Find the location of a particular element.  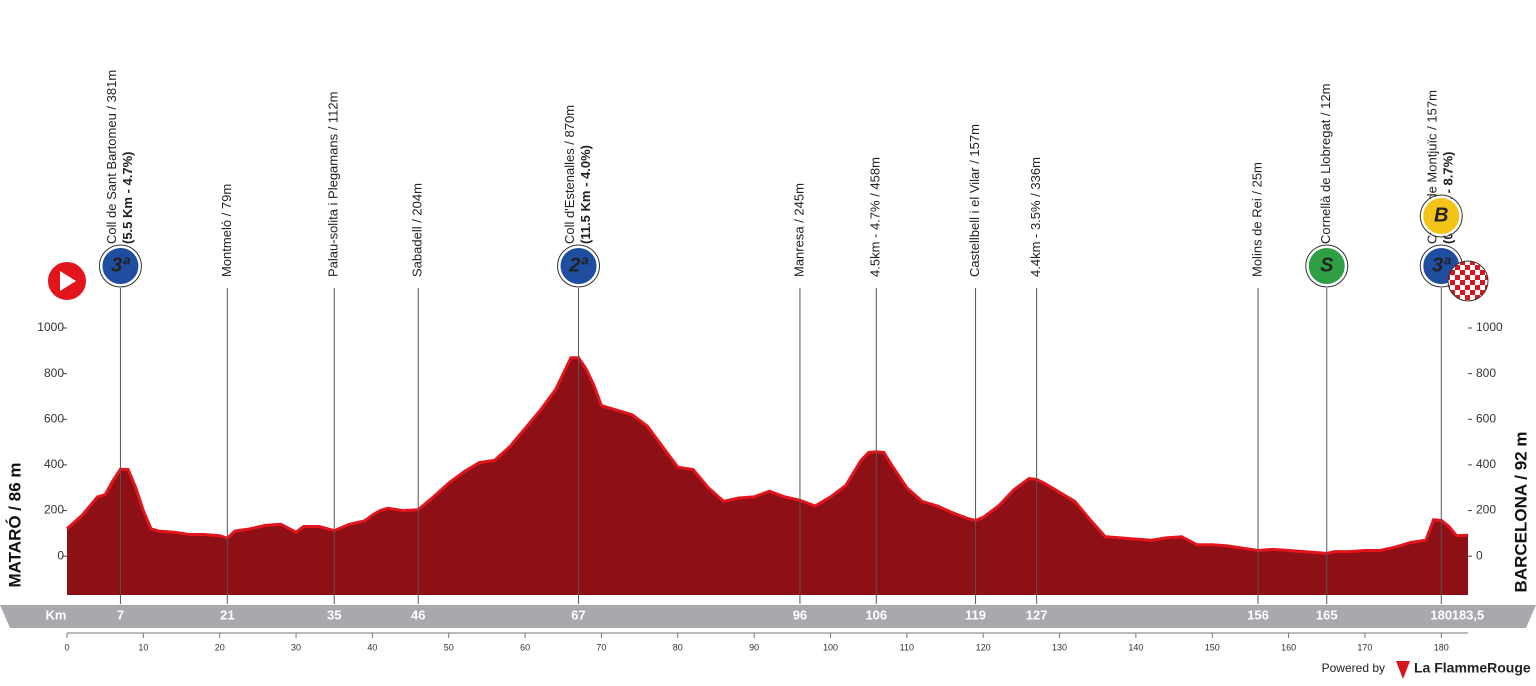

x-tick-label: 120 is located at coordinates (983, 647).